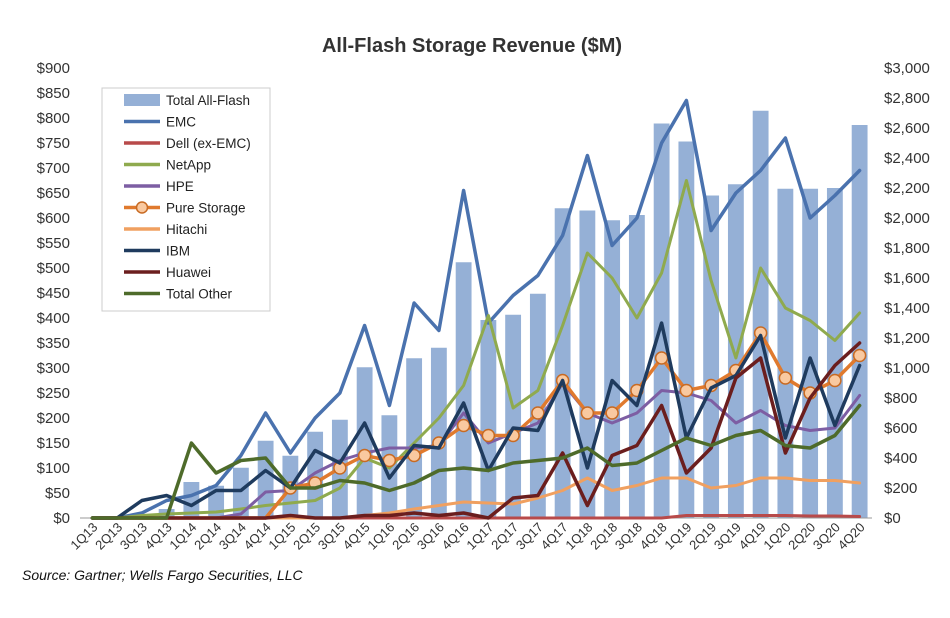 The image size is (950, 618). I want to click on x-tick-label: 3Q15, so click(331, 536).